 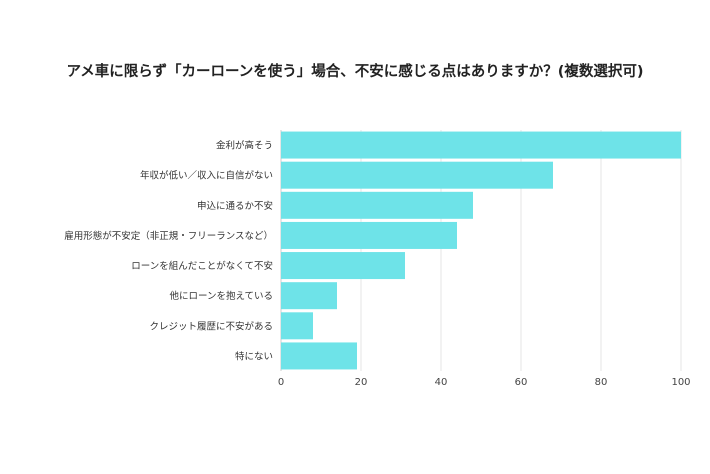 I want to click on category-label: ローンを組んだことがなくて不安, so click(x=202, y=266).